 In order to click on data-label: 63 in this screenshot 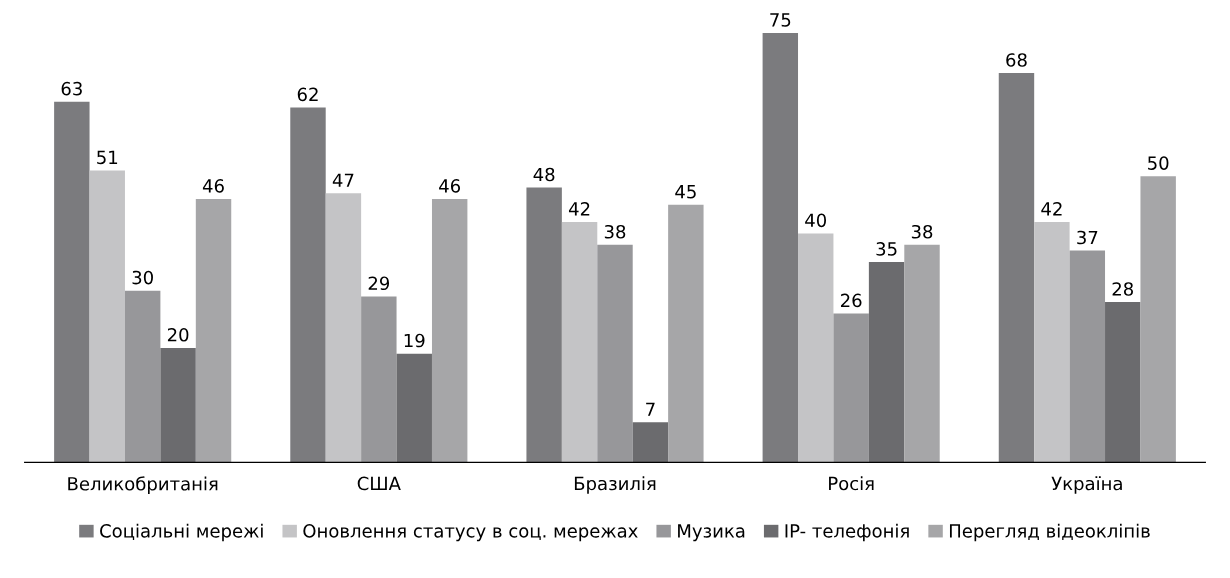, I will do `click(71, 88)`.